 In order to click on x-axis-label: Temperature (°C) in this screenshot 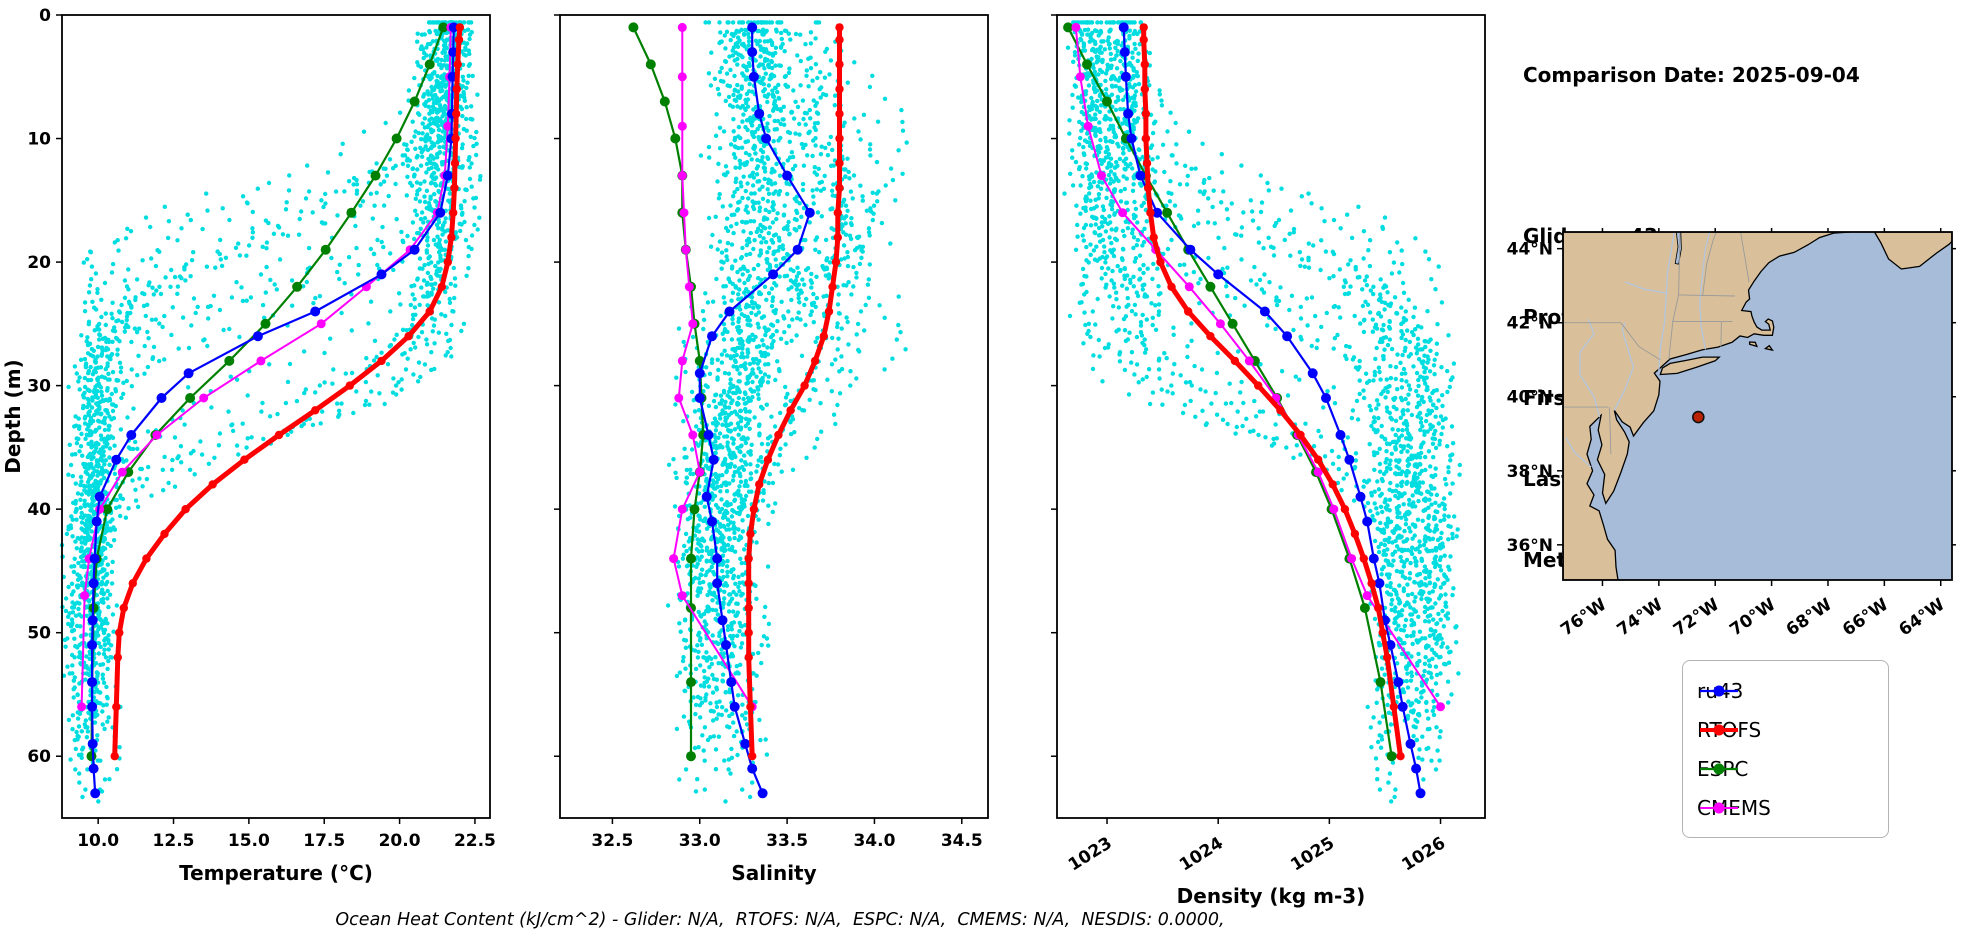, I will do `click(276, 873)`.